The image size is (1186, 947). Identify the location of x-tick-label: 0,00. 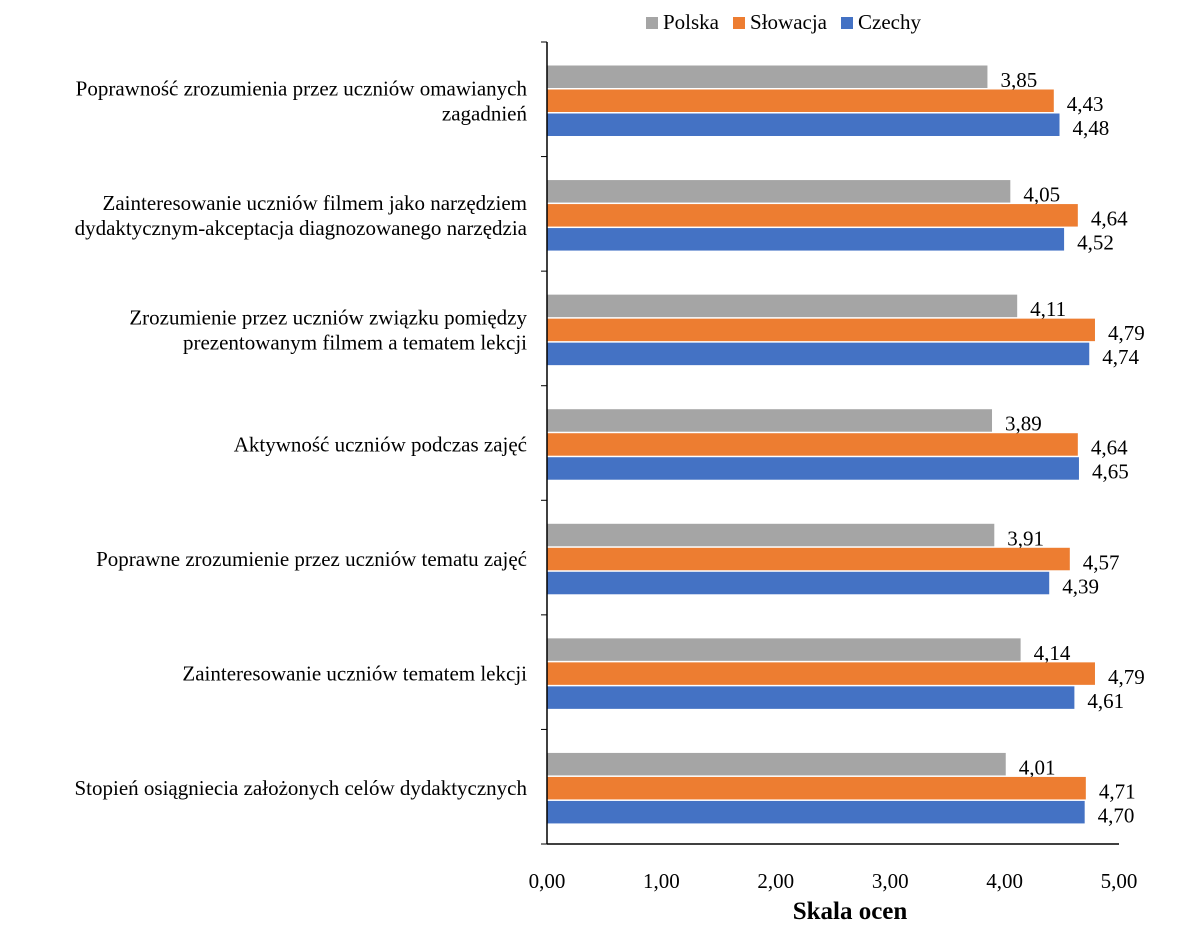
(547, 881).